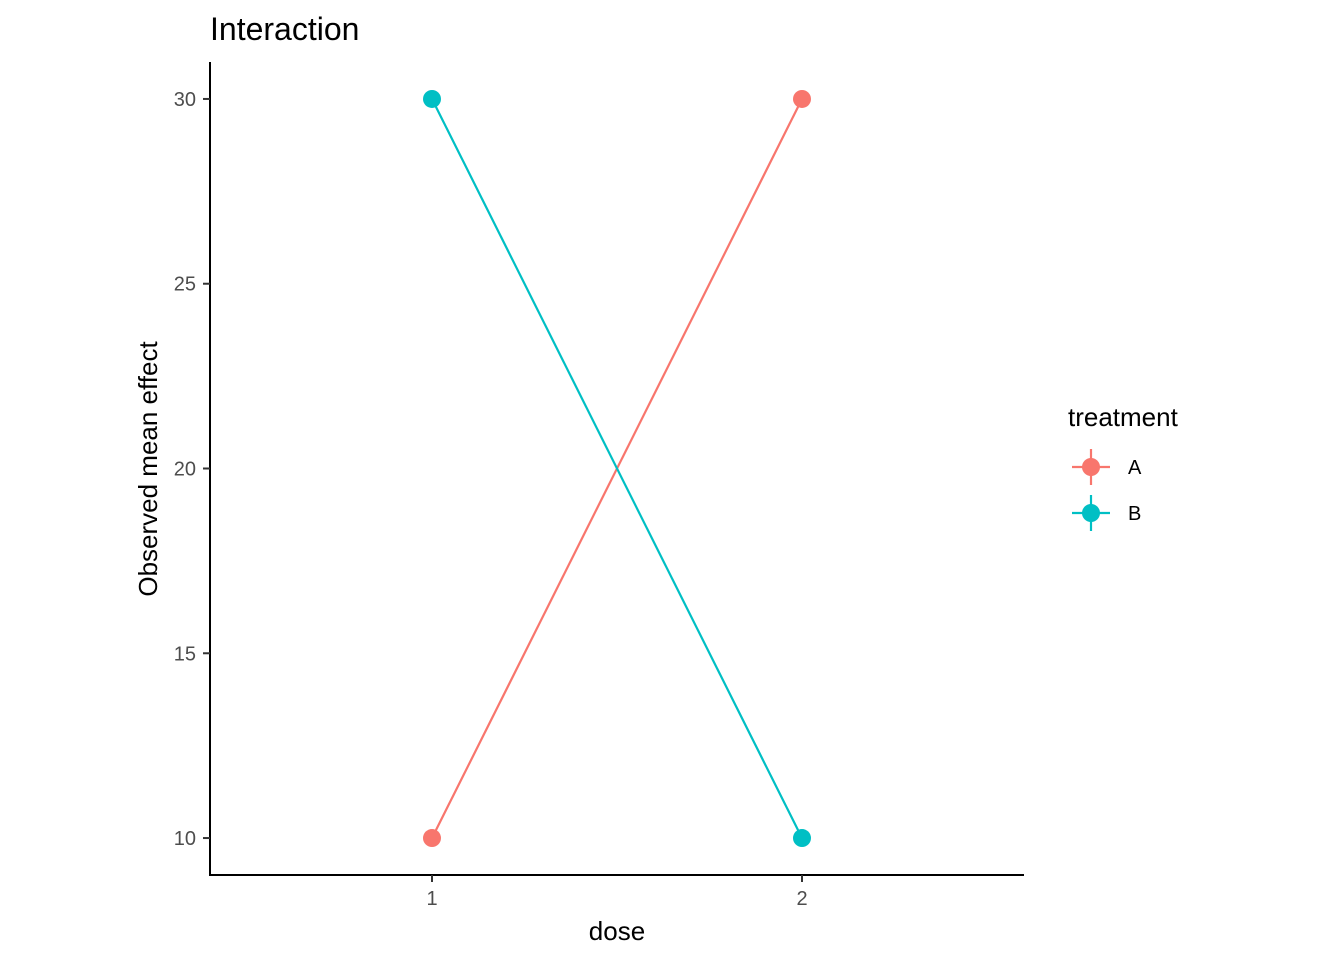  I want to click on y-tick-label: 30, so click(185, 100).